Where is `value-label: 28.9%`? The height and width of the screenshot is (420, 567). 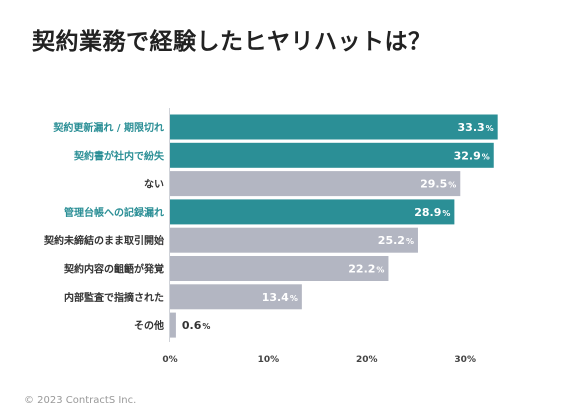
value-label: 28.9% is located at coordinates (432, 212).